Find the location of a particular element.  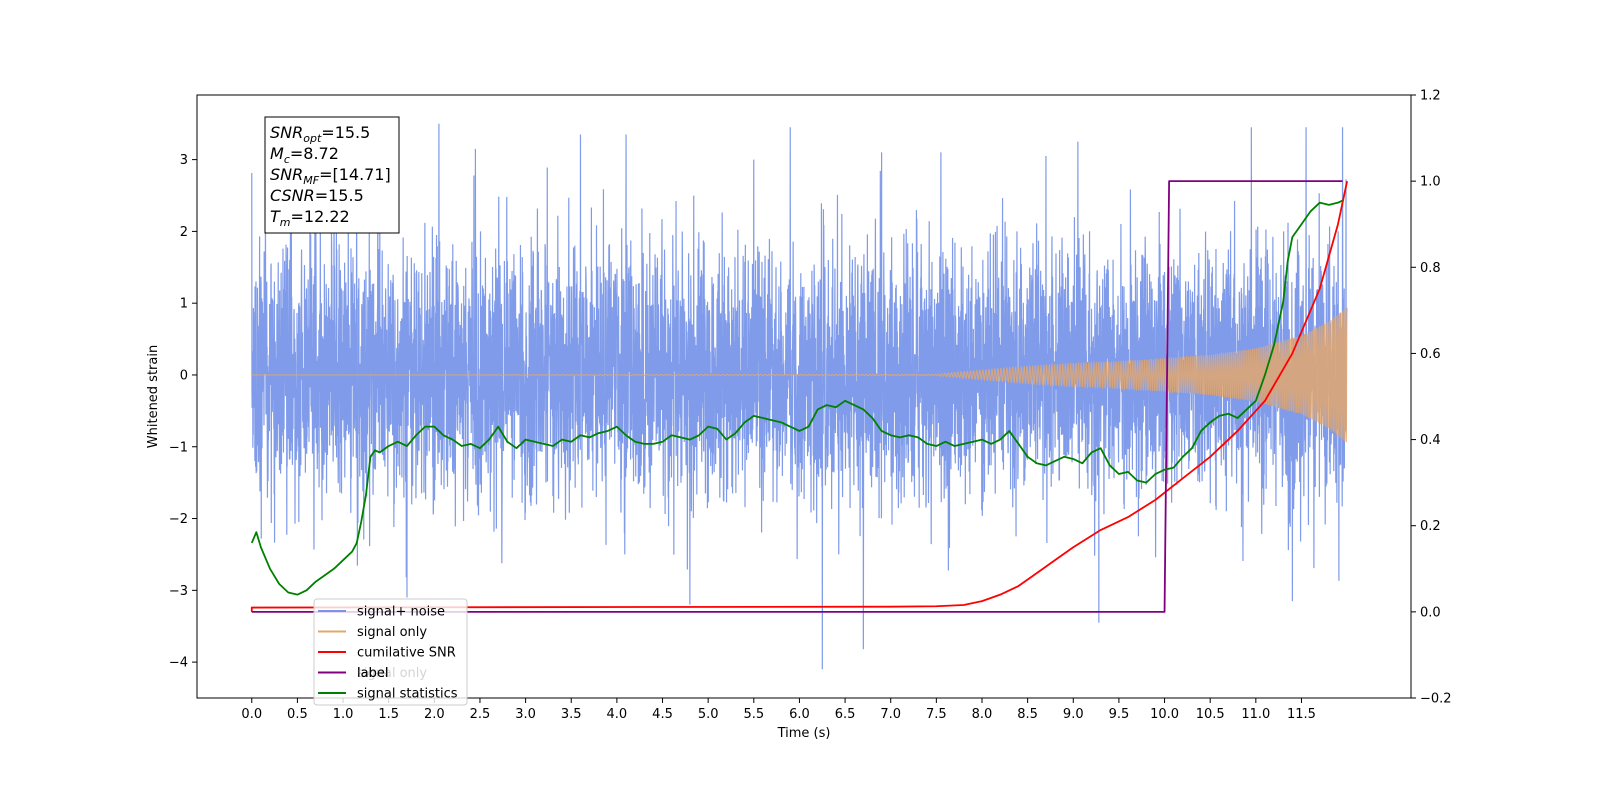

annotation-line: Tm=12.22 is located at coordinates (310, 218).